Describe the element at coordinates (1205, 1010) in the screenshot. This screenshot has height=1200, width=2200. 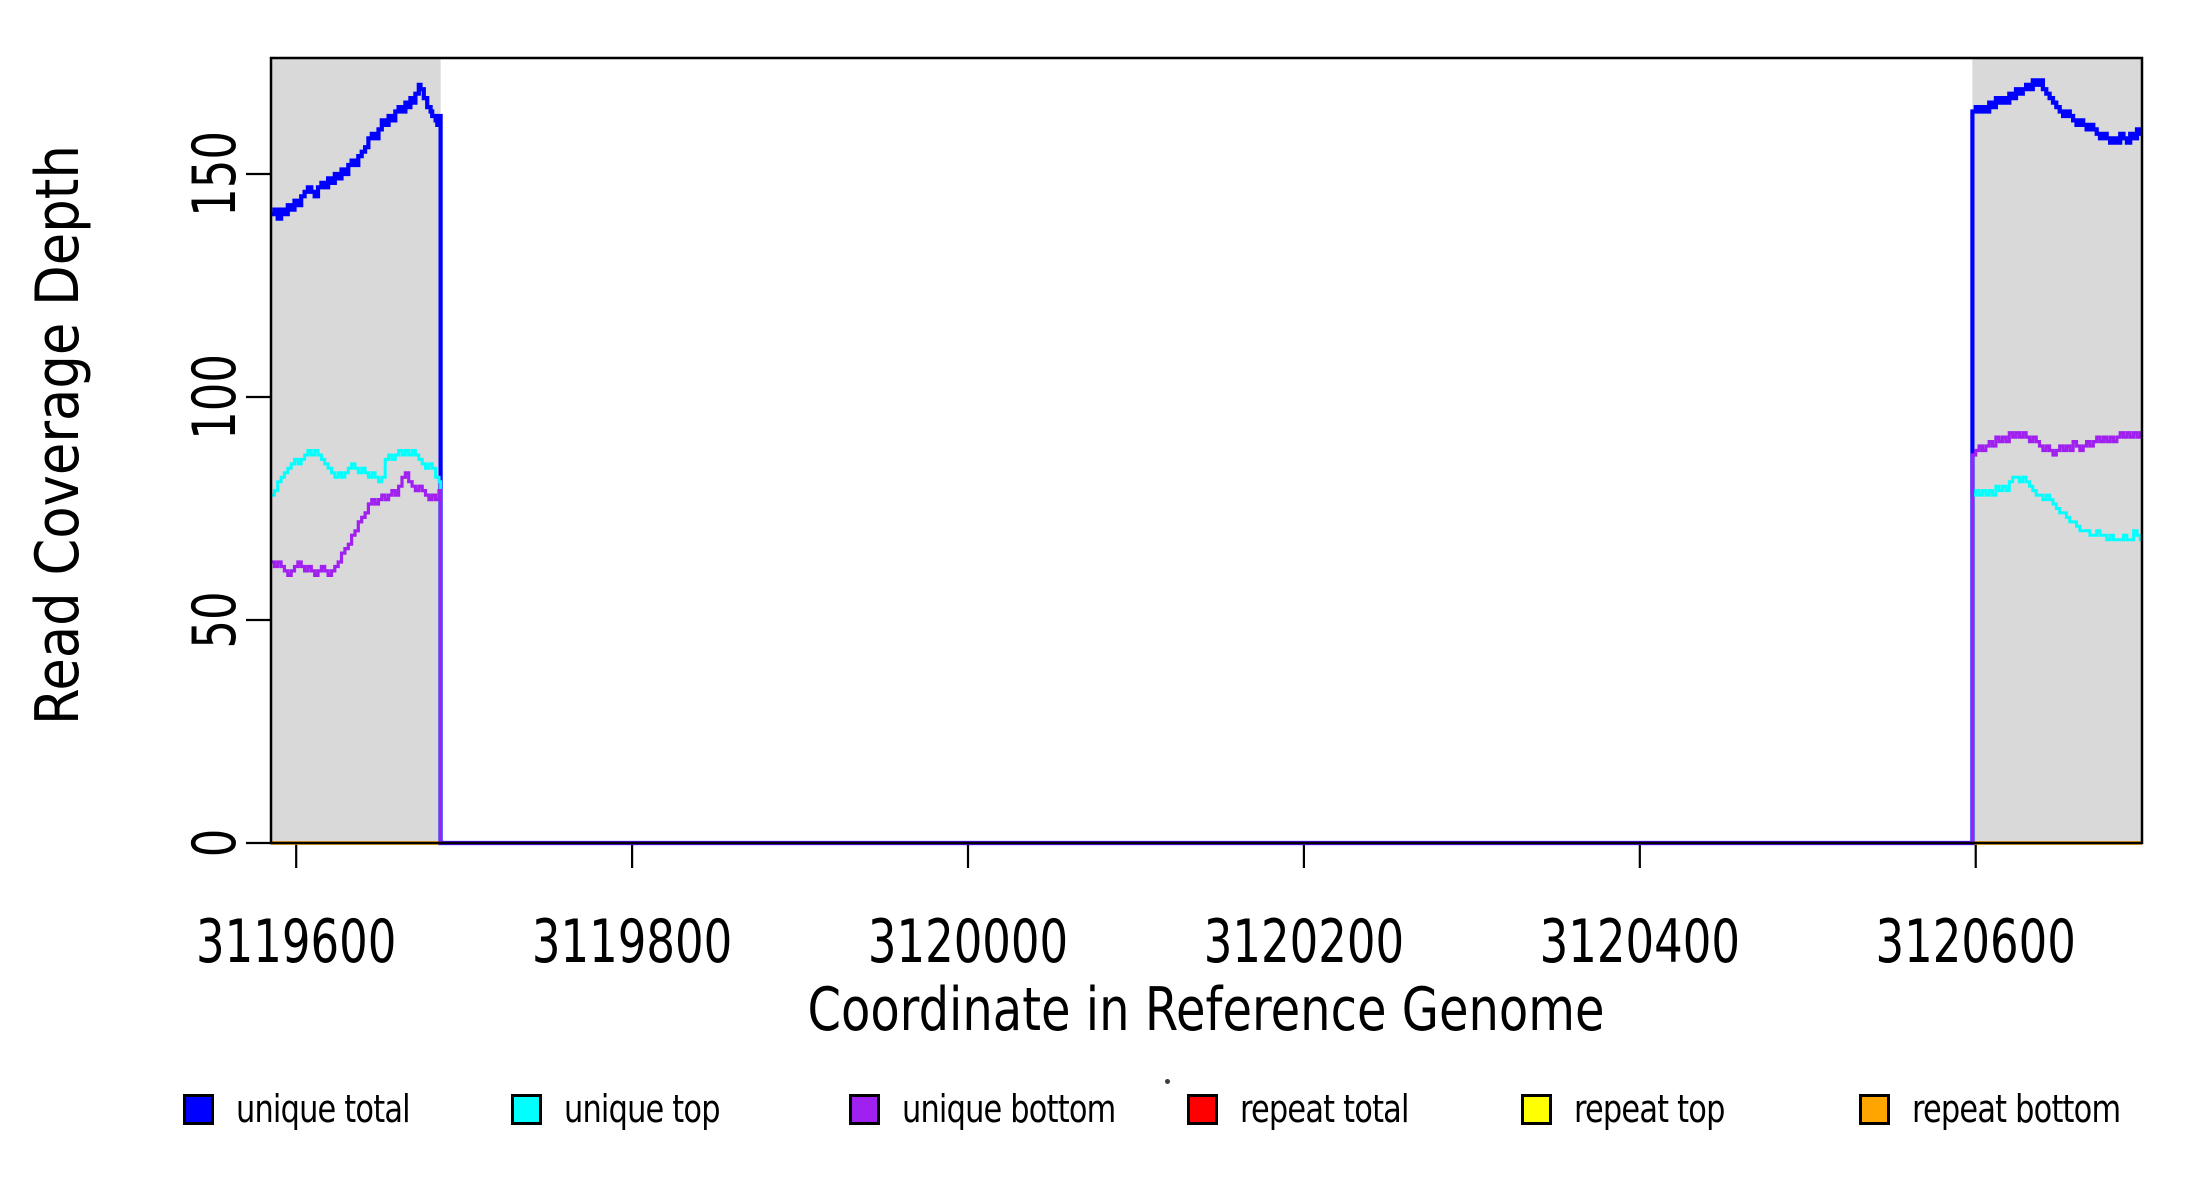
I see `x-axis-title: Coordinate in Reference Genome` at that location.